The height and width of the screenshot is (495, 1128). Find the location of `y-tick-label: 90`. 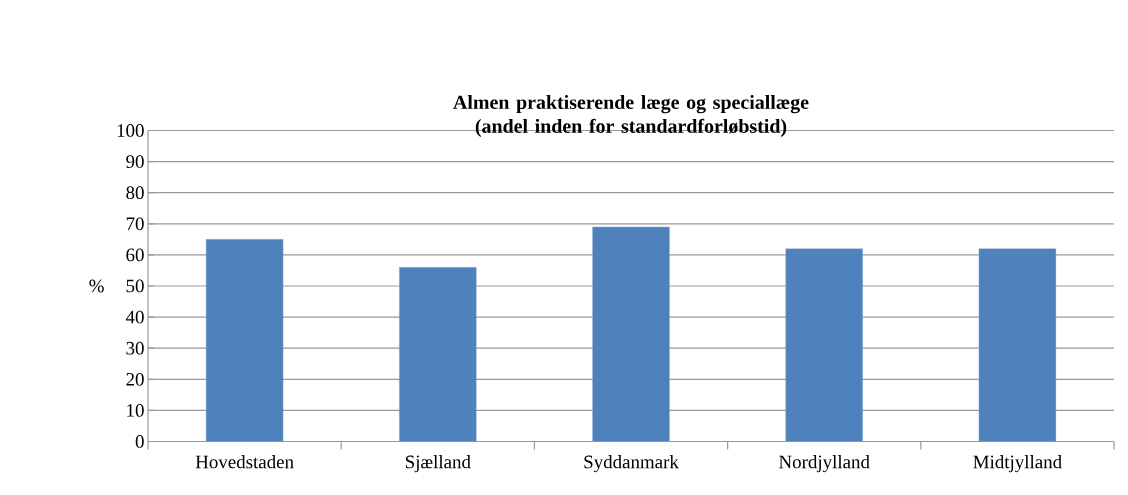

y-tick-label: 90 is located at coordinates (135, 161).